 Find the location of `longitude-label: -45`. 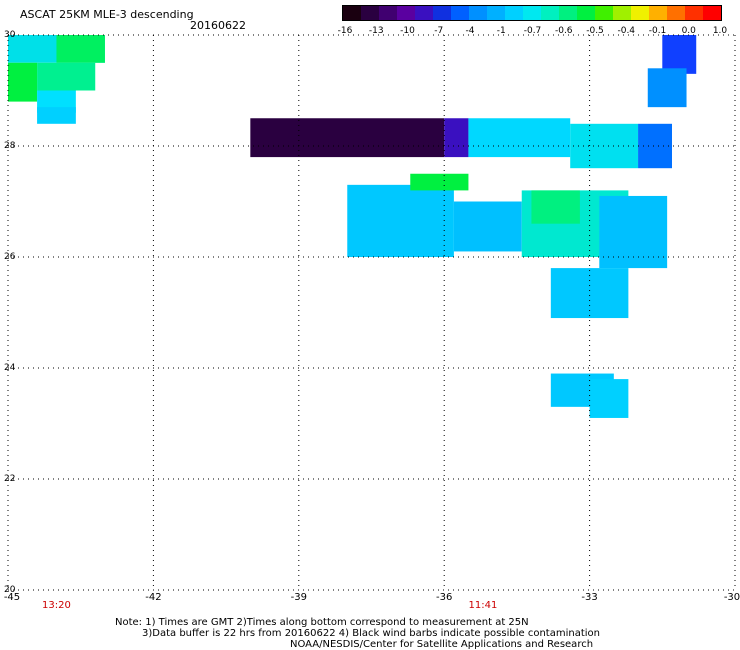

longitude-label: -45 is located at coordinates (12, 597).